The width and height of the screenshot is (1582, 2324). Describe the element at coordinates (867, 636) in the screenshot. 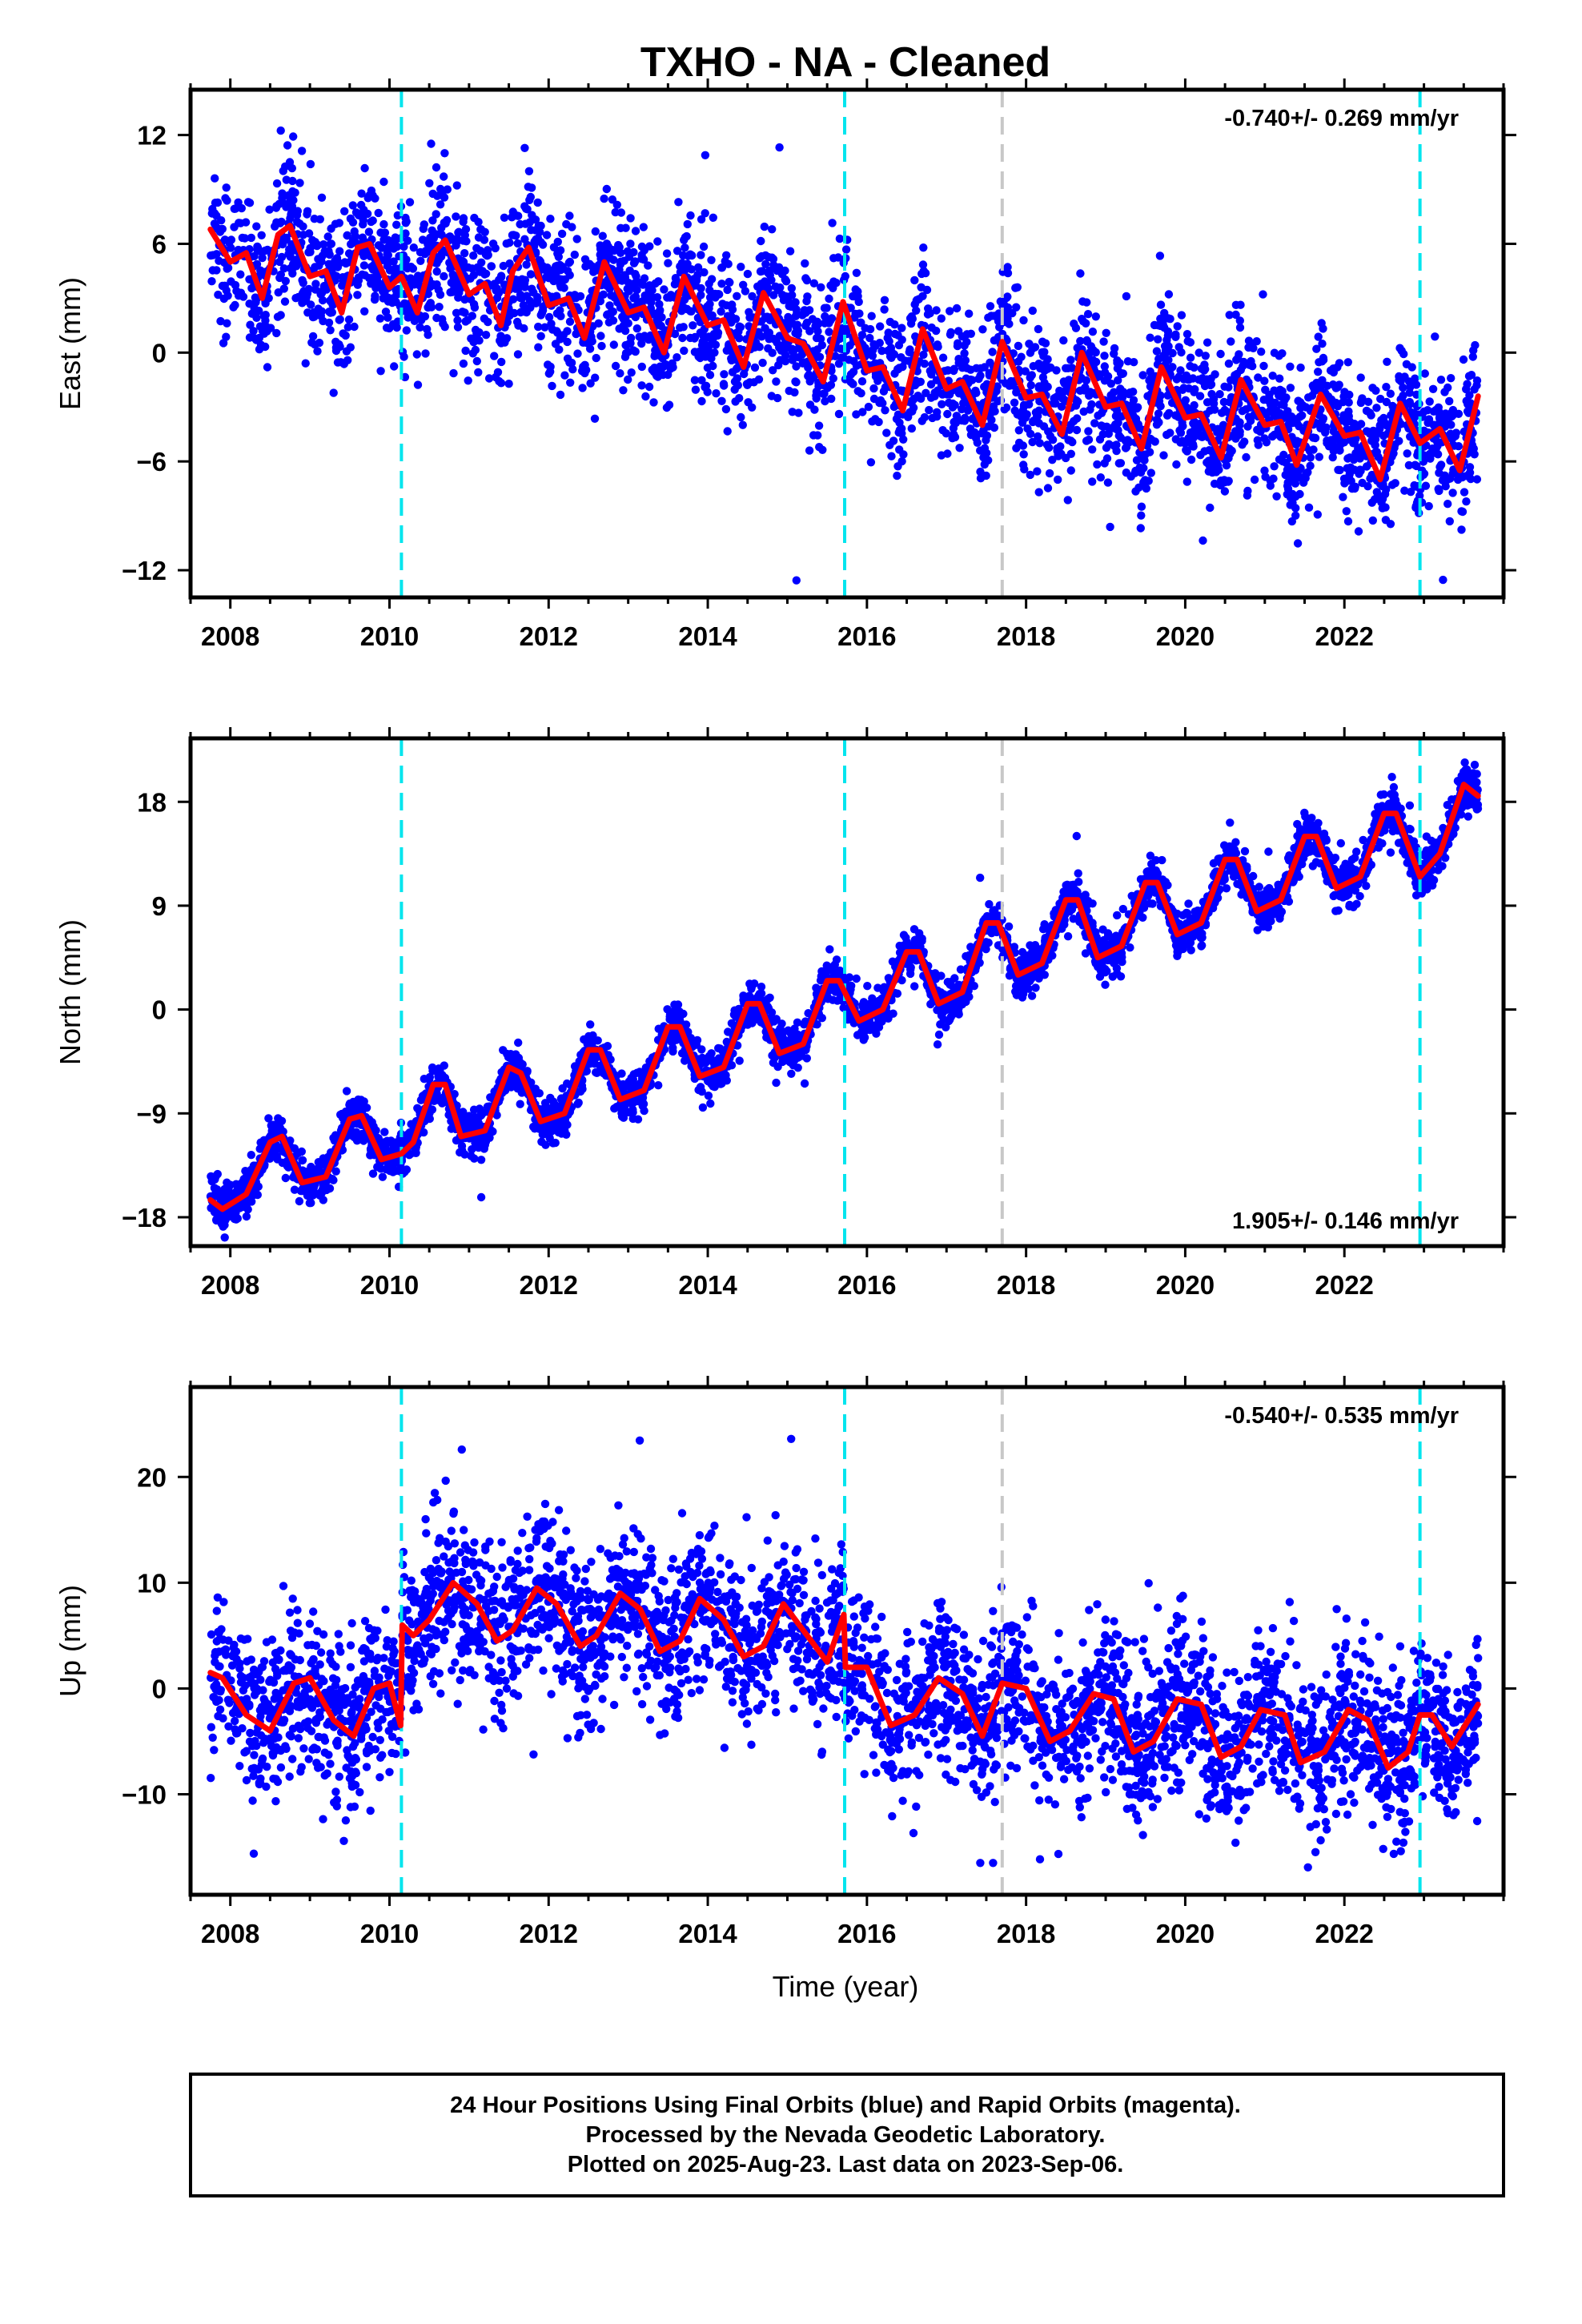

I see `x-tick-label: 2016` at that location.